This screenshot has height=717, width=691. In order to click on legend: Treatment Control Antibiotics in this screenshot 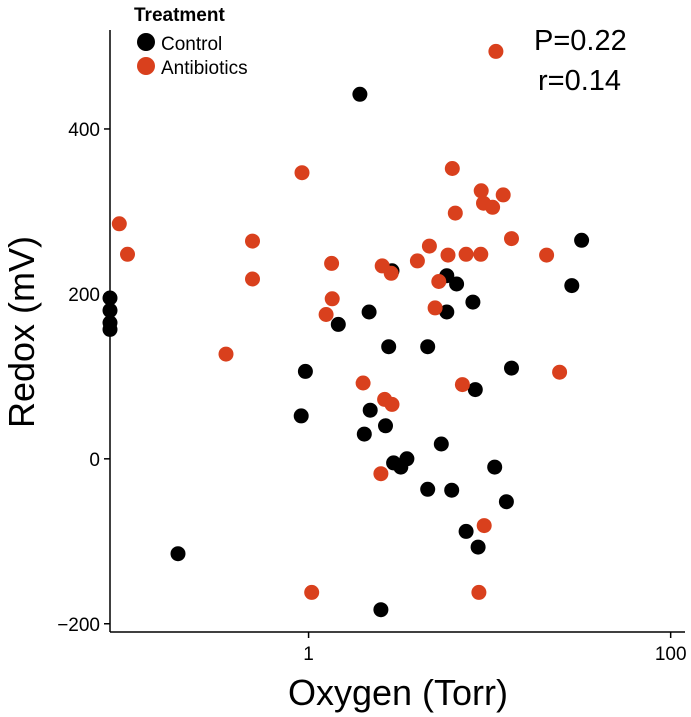, I will do `click(191, 42)`.